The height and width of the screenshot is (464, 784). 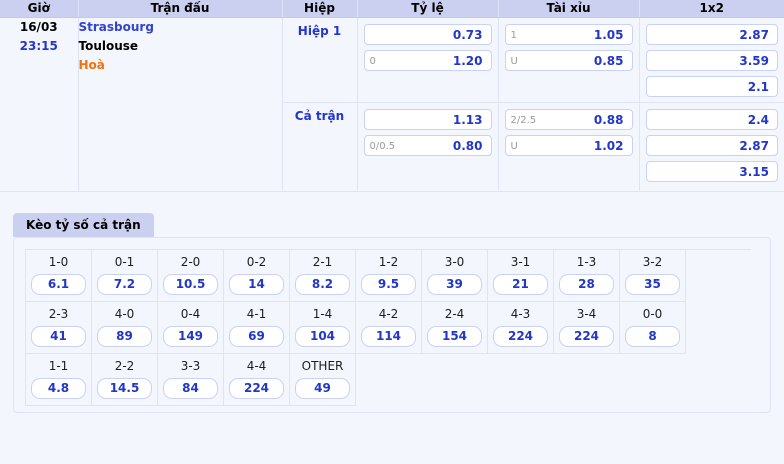 What do you see at coordinates (190, 366) in the screenshot?
I see `score-label: 3-3` at bounding box center [190, 366].